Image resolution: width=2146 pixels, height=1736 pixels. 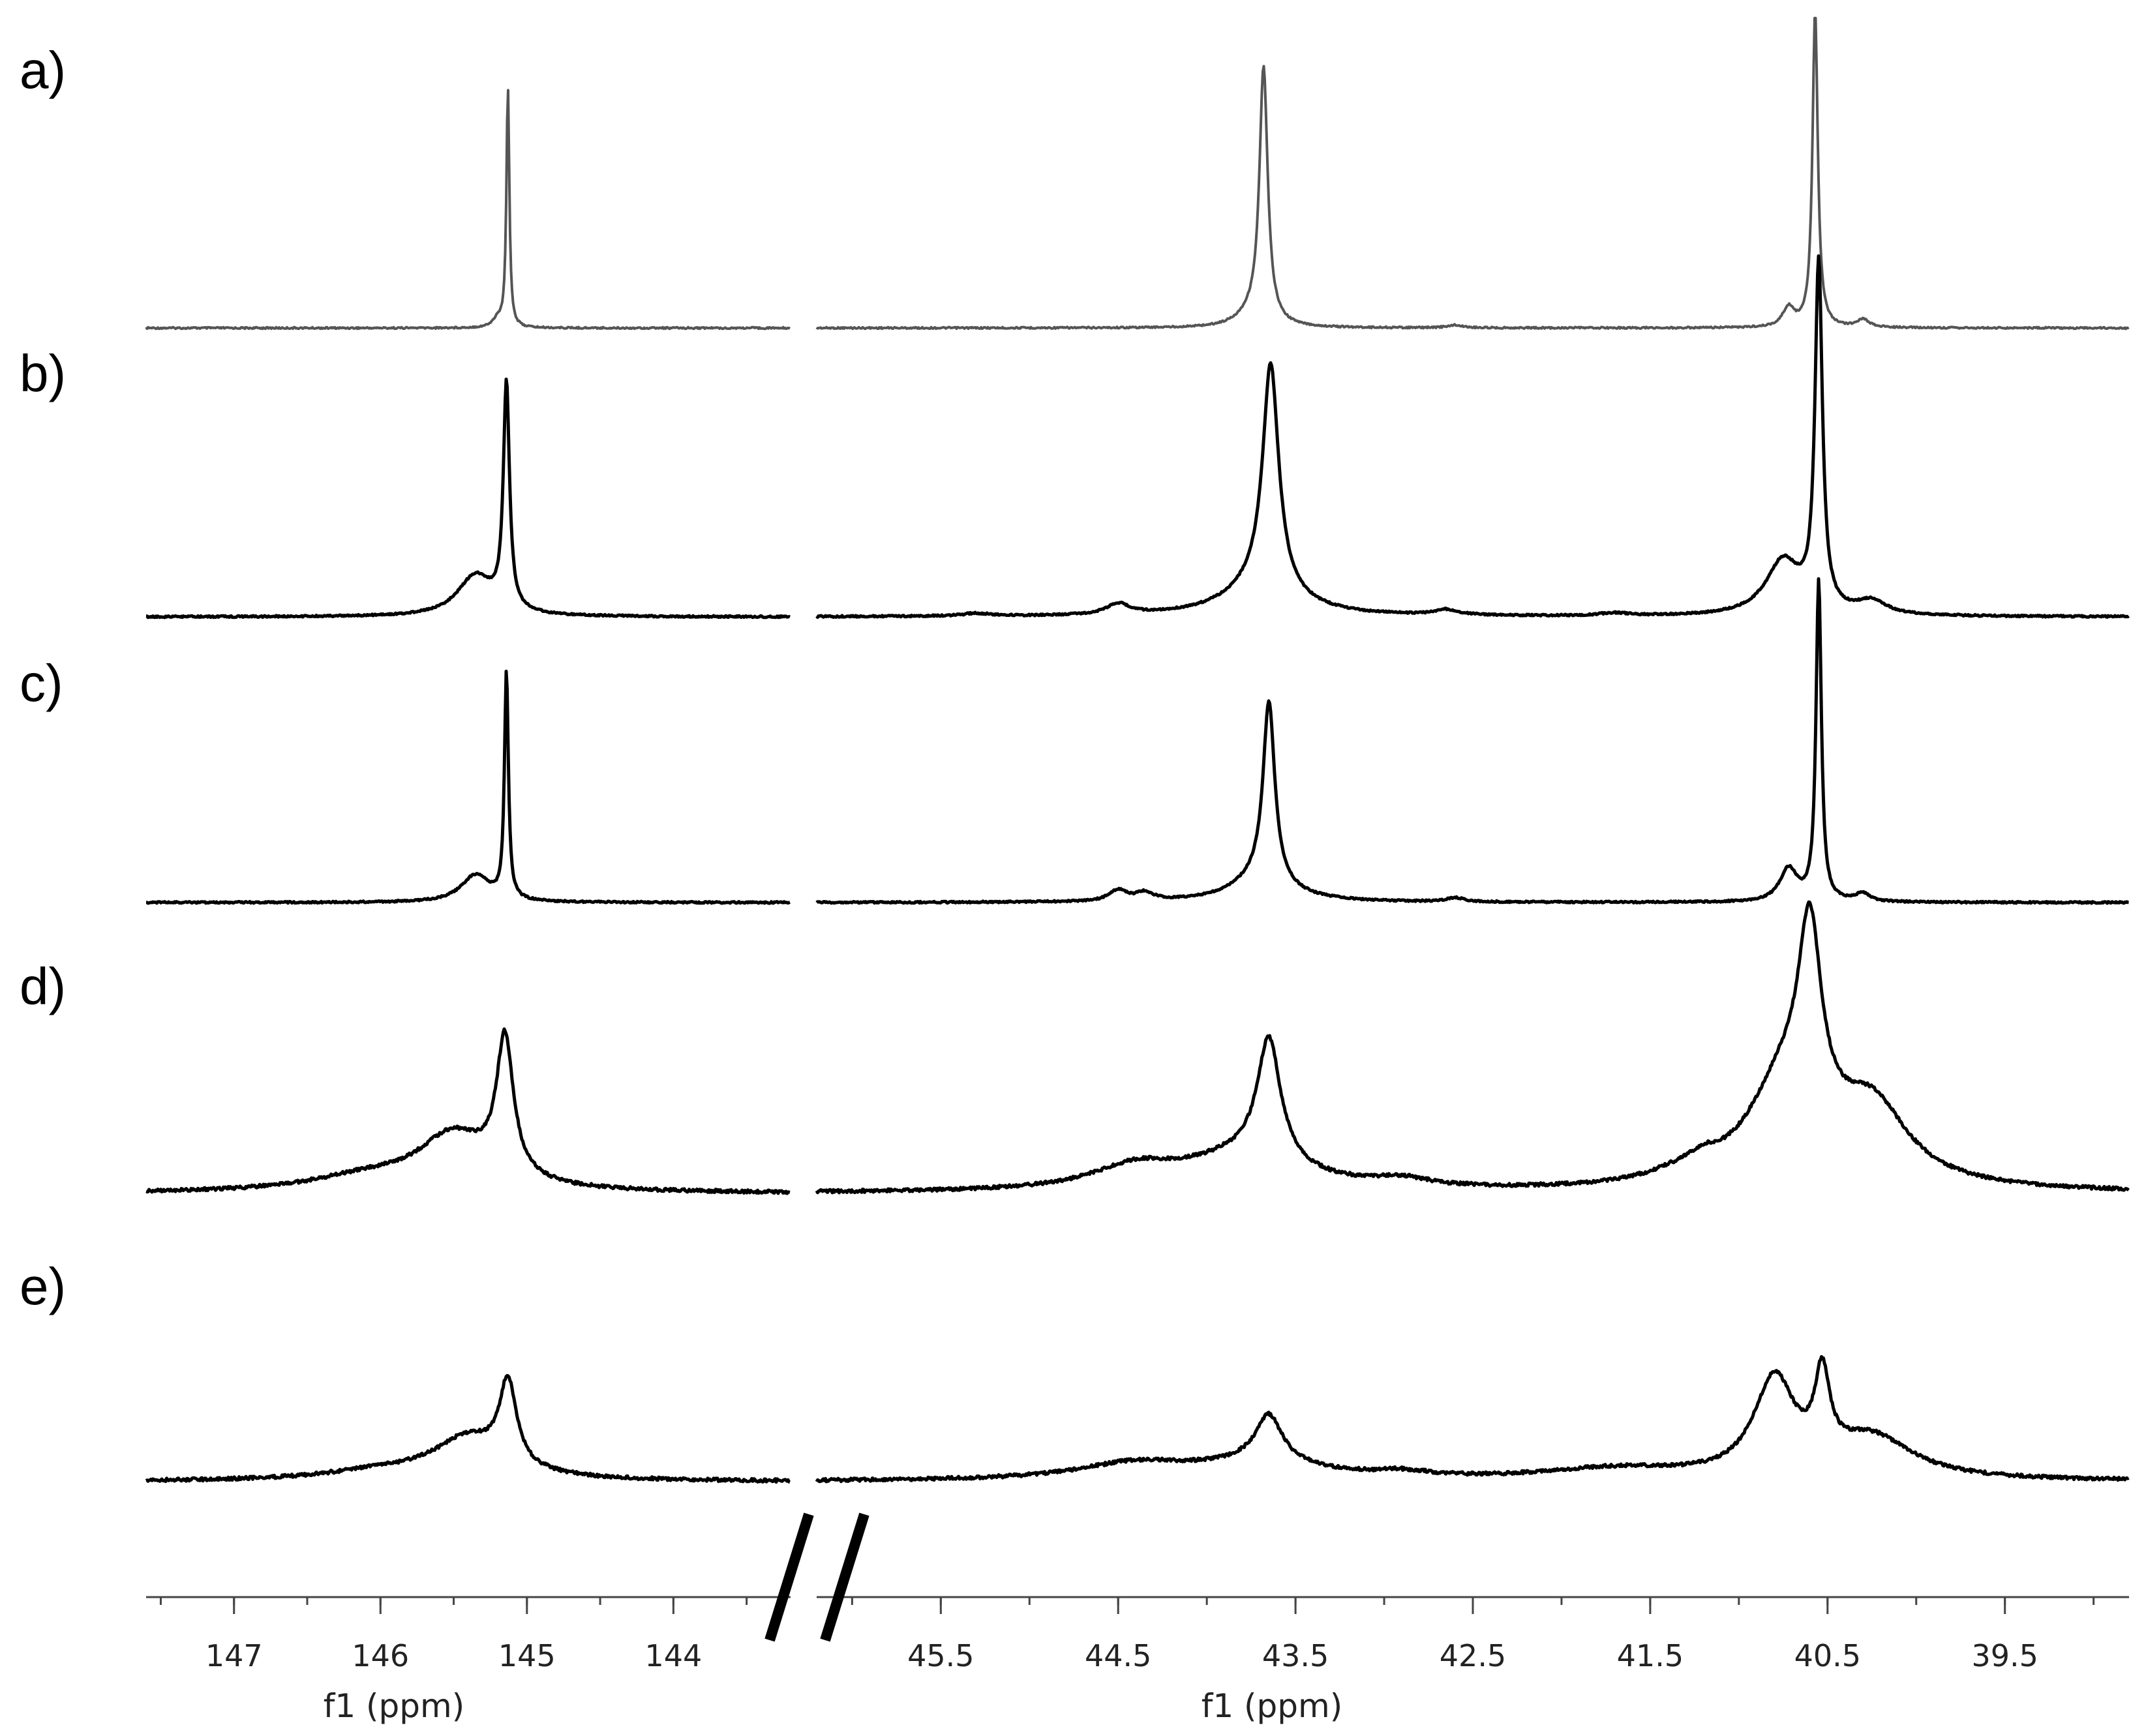 What do you see at coordinates (43, 70) in the screenshot?
I see `trace-label: a)` at bounding box center [43, 70].